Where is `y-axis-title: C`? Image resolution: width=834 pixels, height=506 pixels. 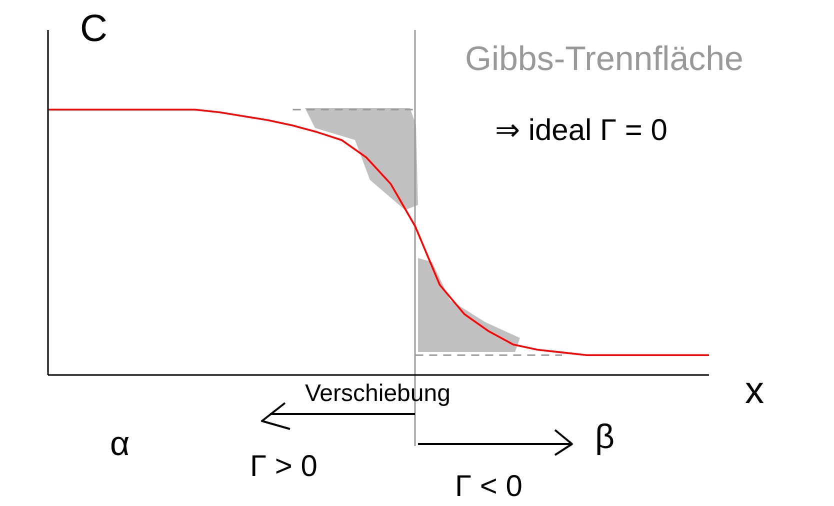
y-axis-title: C is located at coordinates (94, 29).